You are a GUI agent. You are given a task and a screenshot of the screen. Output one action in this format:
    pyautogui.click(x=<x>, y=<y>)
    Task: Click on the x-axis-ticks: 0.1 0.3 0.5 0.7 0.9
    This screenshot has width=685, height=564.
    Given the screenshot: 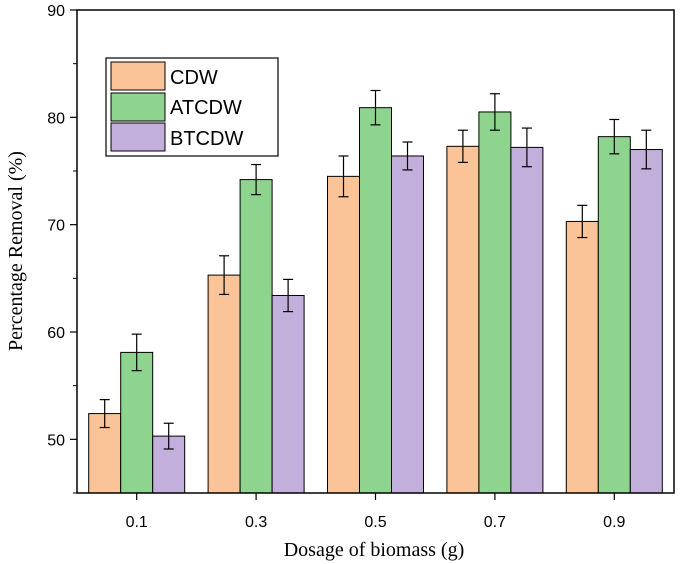 What is the action you would take?
    pyautogui.click(x=376, y=512)
    